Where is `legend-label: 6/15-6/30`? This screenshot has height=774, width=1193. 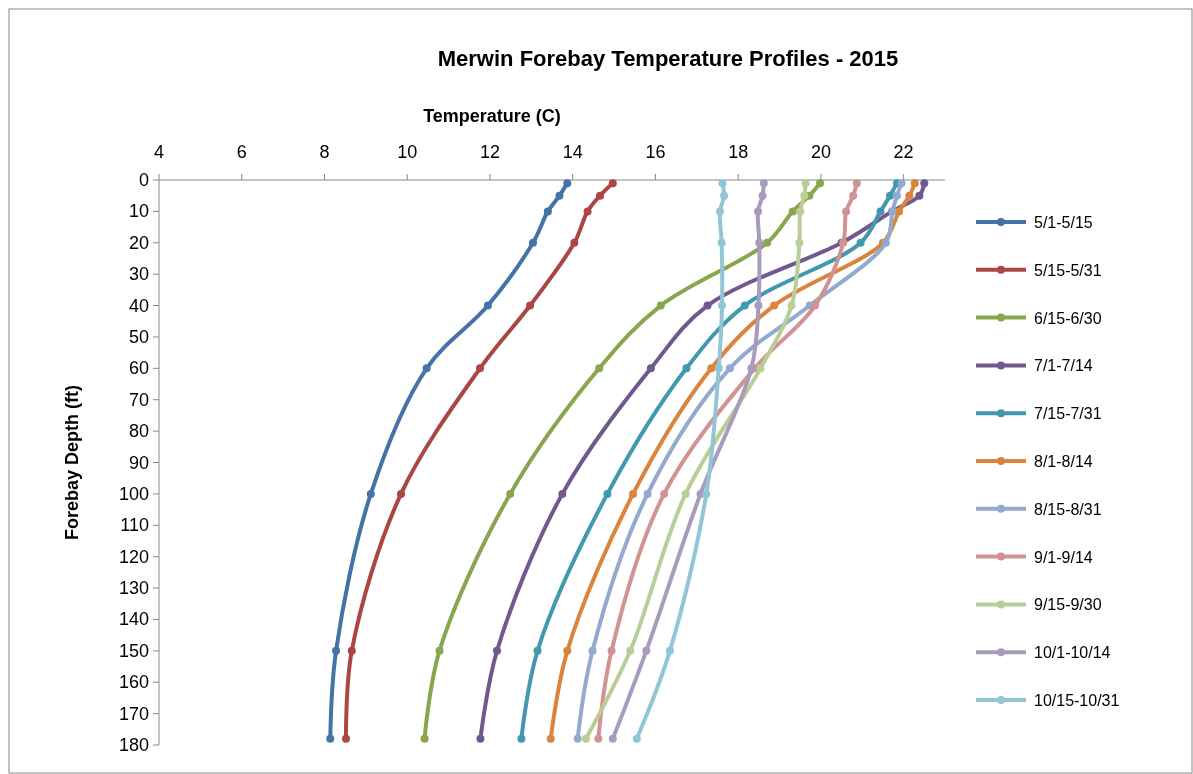
legend-label: 6/15-6/30 is located at coordinates (1068, 318).